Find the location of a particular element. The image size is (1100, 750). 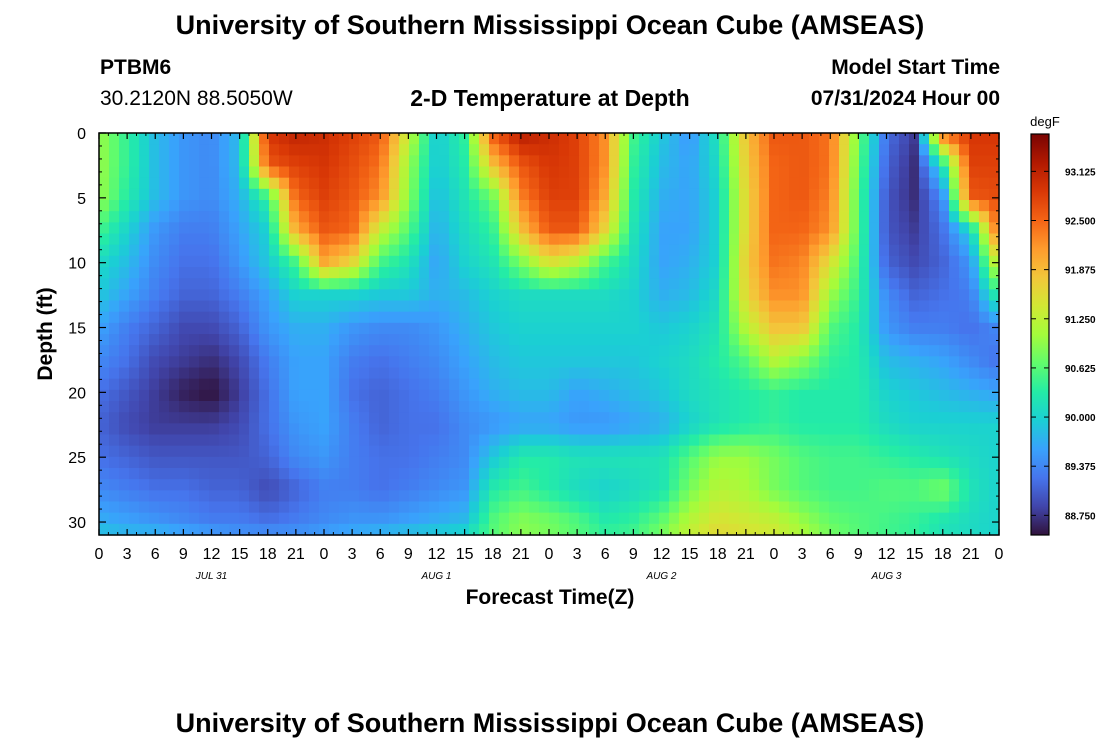

y-tick-label: 15 is located at coordinates (77, 329).